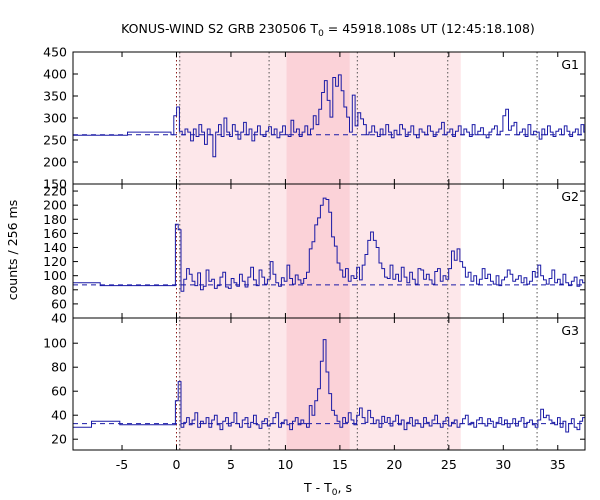 The height and width of the screenshot is (500, 600). I want to click on y-axis-label: counts / 256 ms, so click(12, 250).